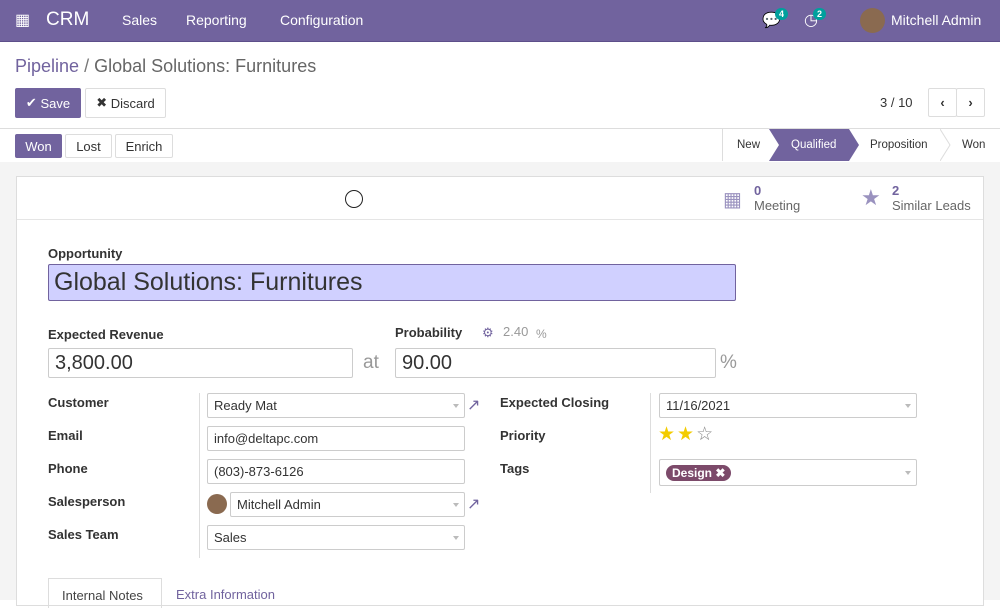 The height and width of the screenshot is (608, 1000). Describe the element at coordinates (140, 20) in the screenshot. I see `menu-sales: Sales` at that location.